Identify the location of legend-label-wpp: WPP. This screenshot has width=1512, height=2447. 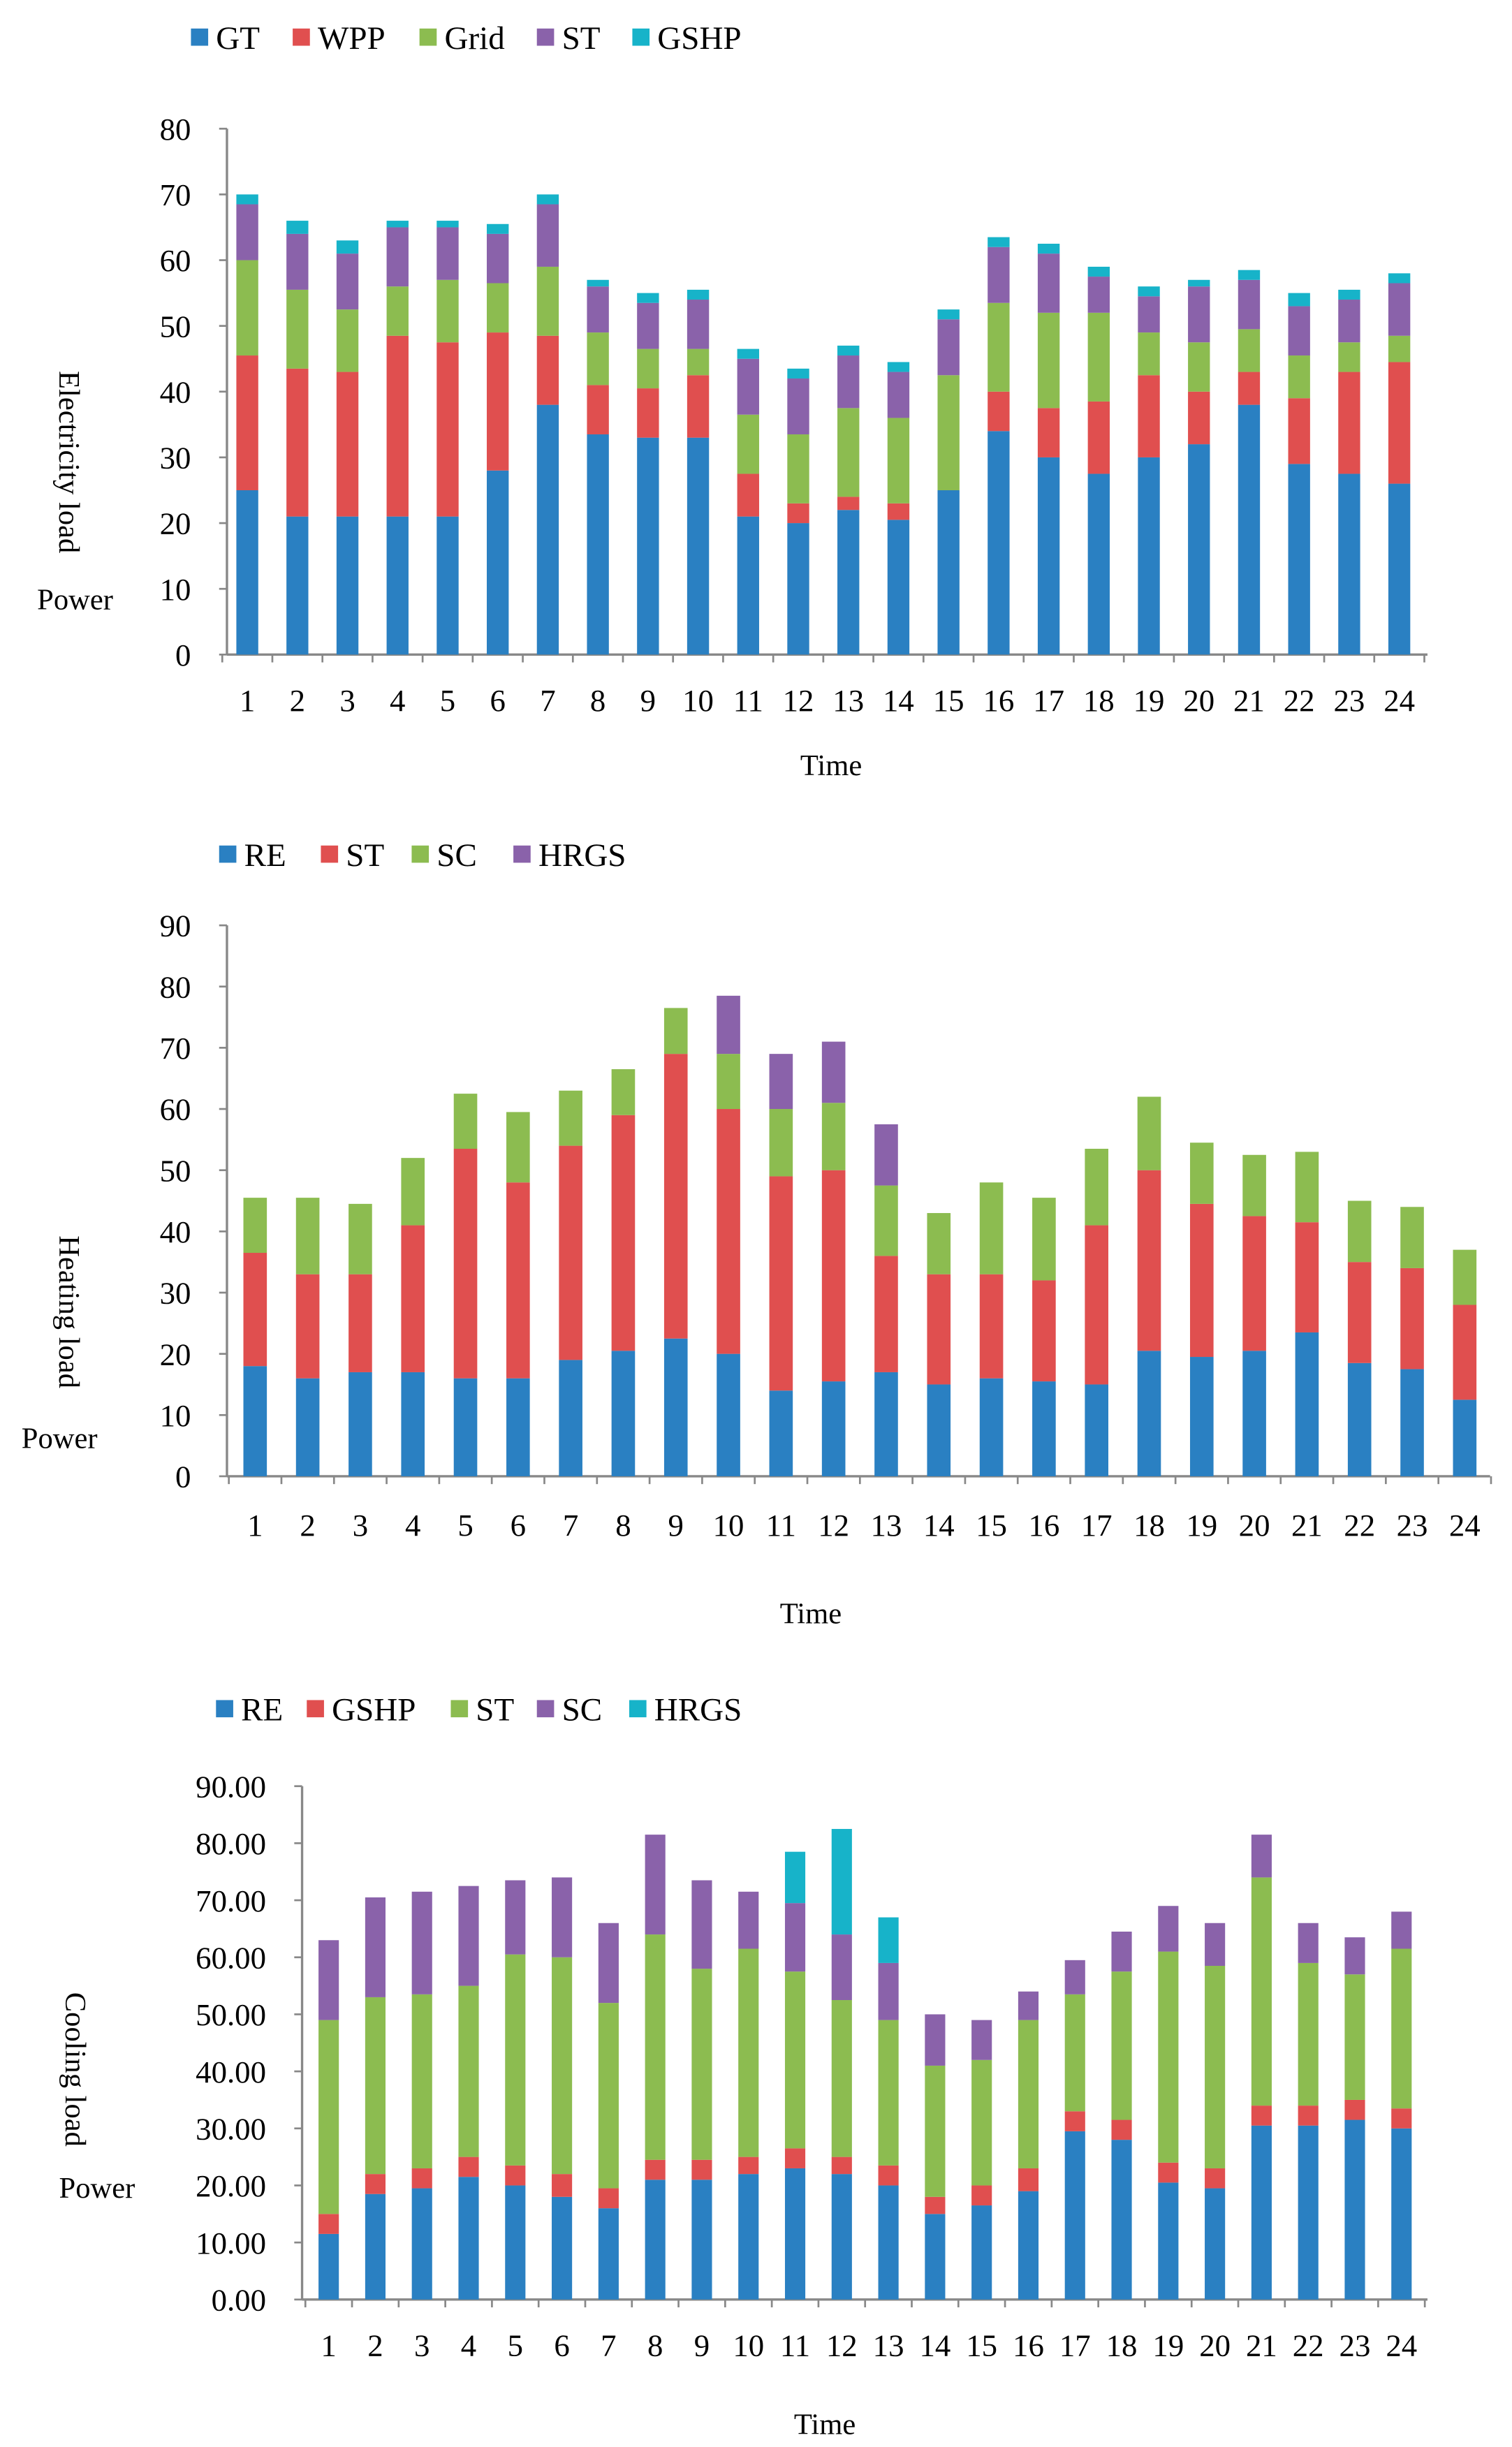
(352, 38).